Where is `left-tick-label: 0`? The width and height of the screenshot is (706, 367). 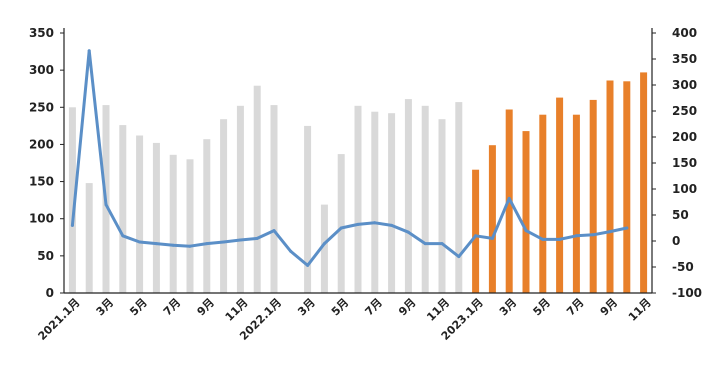 left-tick-label: 0 is located at coordinates (50, 293).